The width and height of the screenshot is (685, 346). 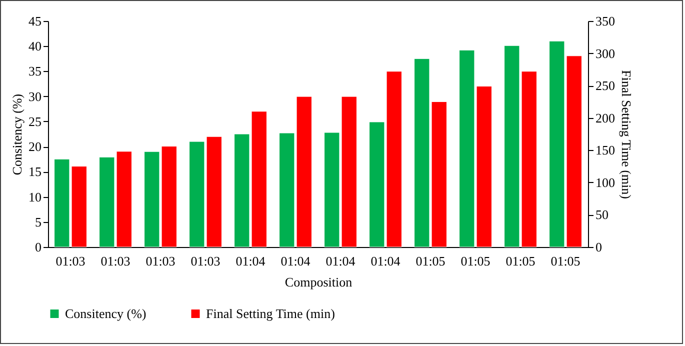 What do you see at coordinates (17, 135) in the screenshot?
I see `y-axis-title: Consitency (%)` at bounding box center [17, 135].